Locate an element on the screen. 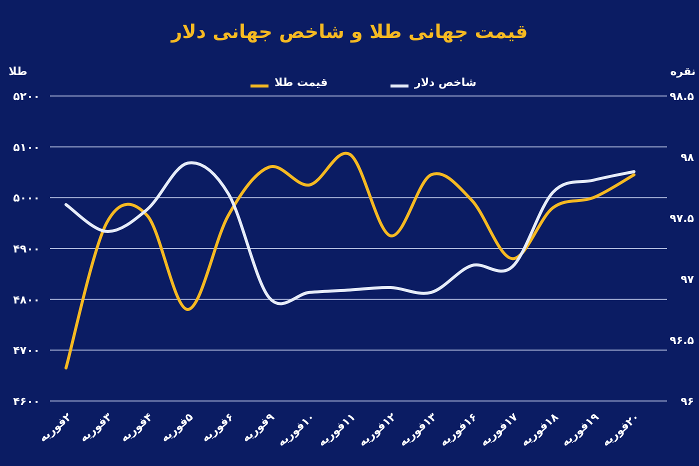 Image resolution: width=699 pixels, height=466 pixels. x-tick-label: ۳فوریه is located at coordinates (96, 427).